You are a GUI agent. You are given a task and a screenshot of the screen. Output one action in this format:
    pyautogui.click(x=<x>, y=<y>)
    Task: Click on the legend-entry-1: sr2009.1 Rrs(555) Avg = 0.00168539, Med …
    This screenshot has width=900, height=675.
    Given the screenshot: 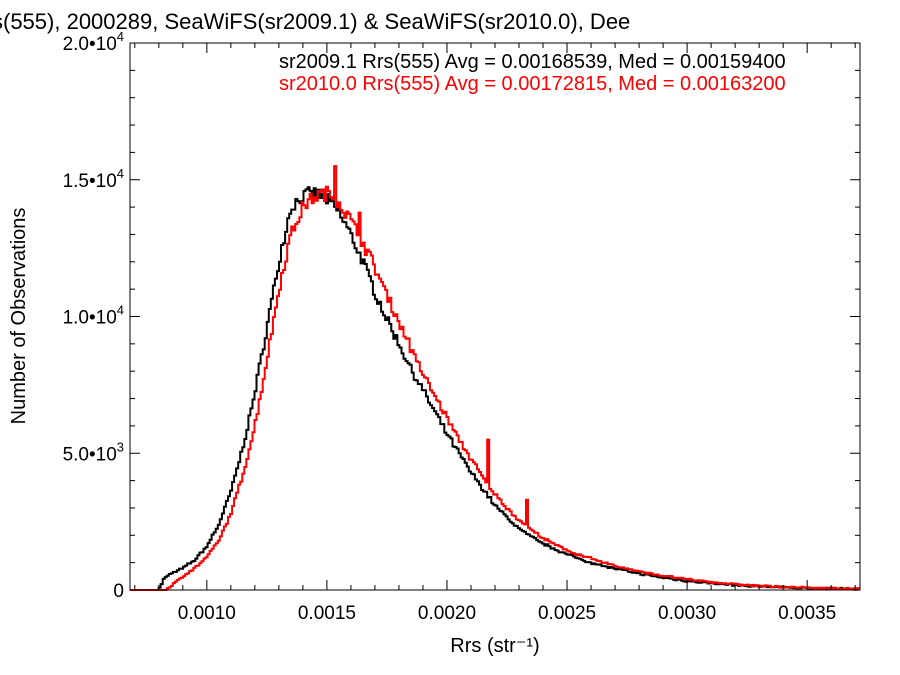 What is the action you would take?
    pyautogui.click(x=532, y=62)
    